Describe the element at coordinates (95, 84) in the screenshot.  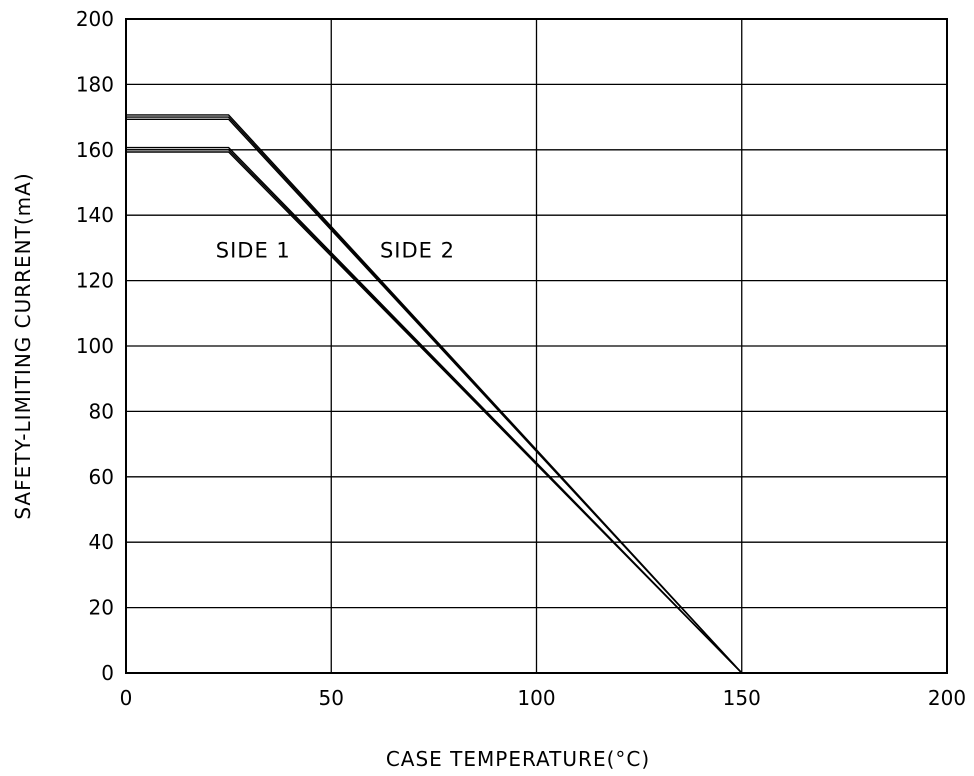
I see `y-tick-label-180: 180` at that location.